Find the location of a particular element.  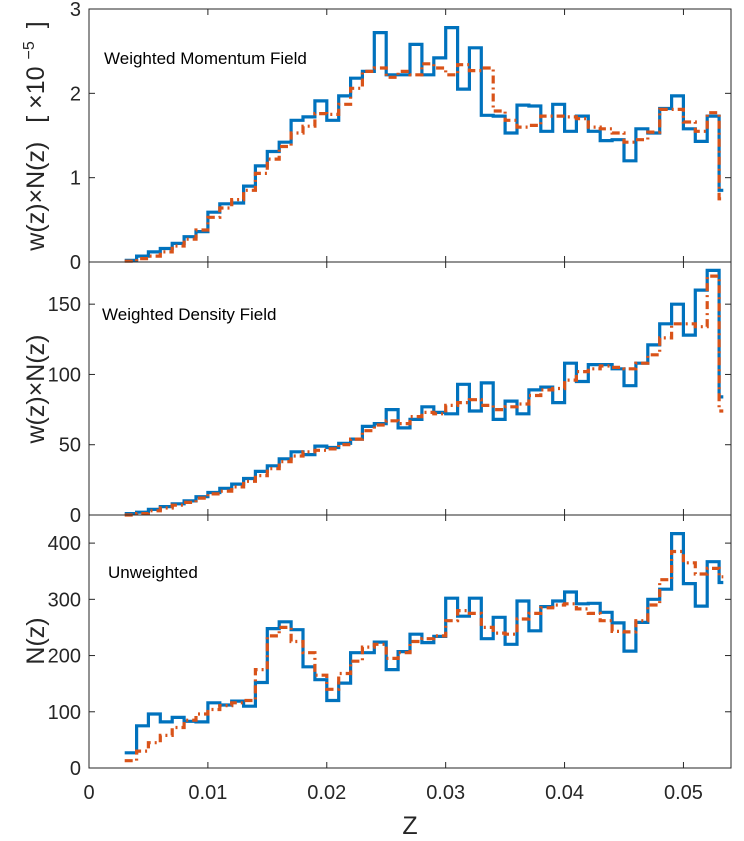

y-axis-label-text: w(z)×N(z) is located at coordinates (36, 197).